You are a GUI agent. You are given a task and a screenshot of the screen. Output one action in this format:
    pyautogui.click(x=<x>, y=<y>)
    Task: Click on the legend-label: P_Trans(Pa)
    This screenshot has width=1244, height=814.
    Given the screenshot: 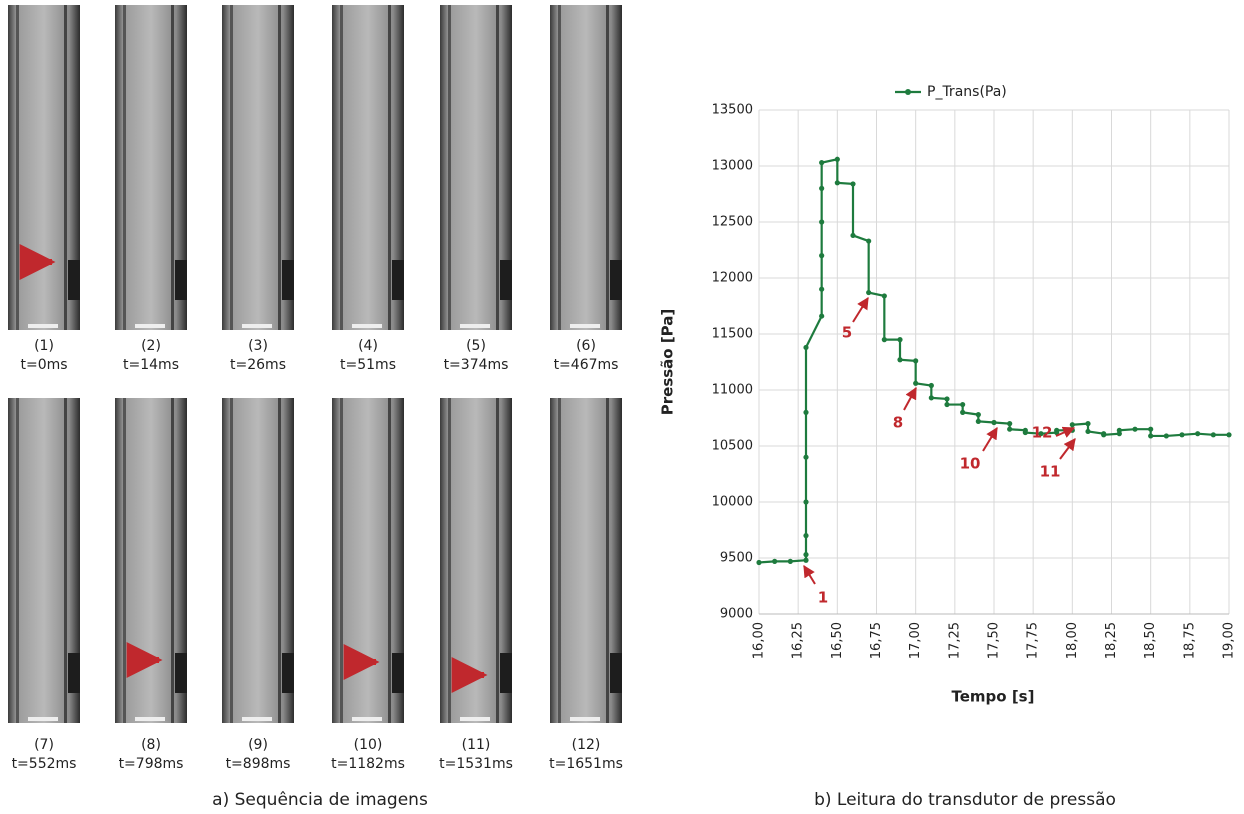 What is the action you would take?
    pyautogui.click(x=967, y=92)
    